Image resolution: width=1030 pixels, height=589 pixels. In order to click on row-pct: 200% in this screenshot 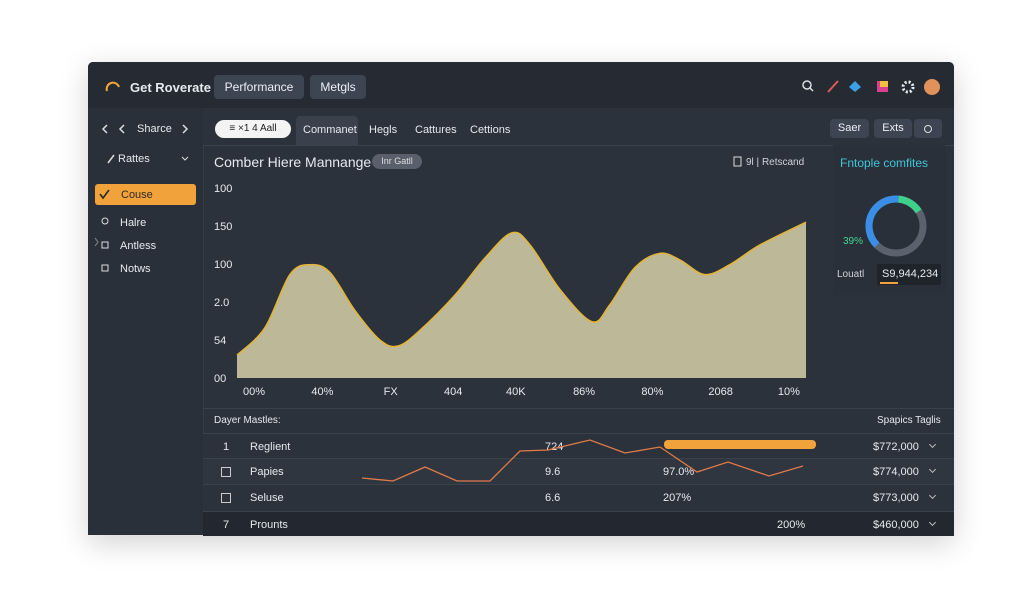, I will do `click(791, 525)`.